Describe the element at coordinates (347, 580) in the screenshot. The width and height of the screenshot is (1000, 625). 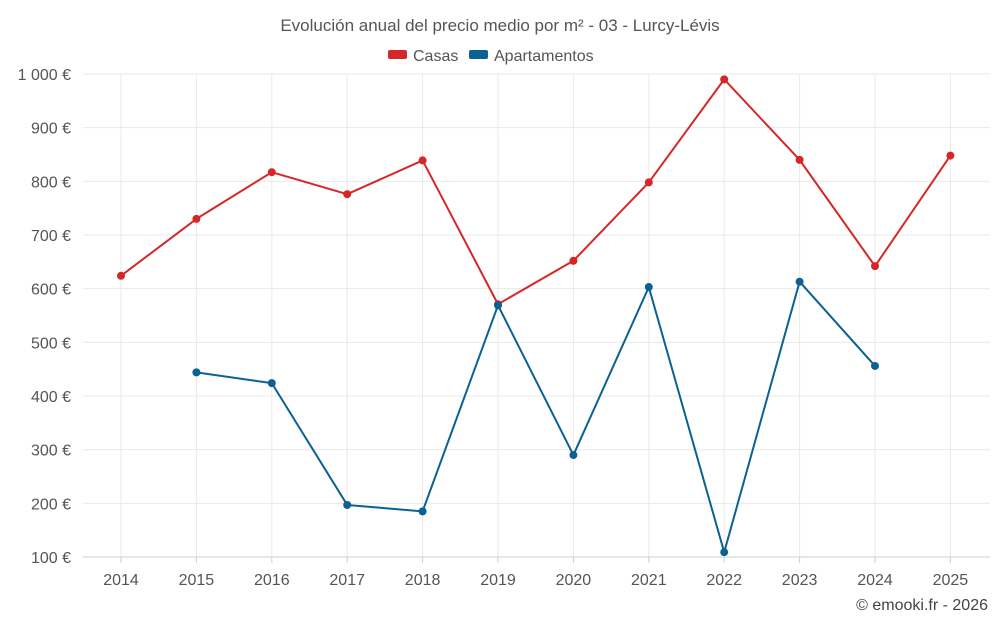
I see `x-tick-label: 2017` at that location.